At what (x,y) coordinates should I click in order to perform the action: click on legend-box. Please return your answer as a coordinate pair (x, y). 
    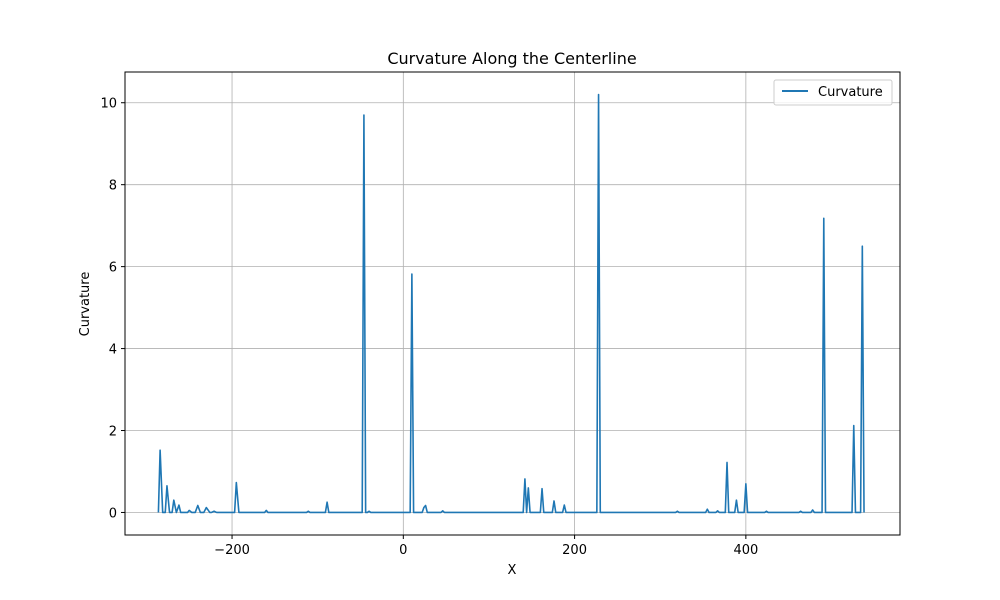
    Looking at the image, I should click on (833, 92).